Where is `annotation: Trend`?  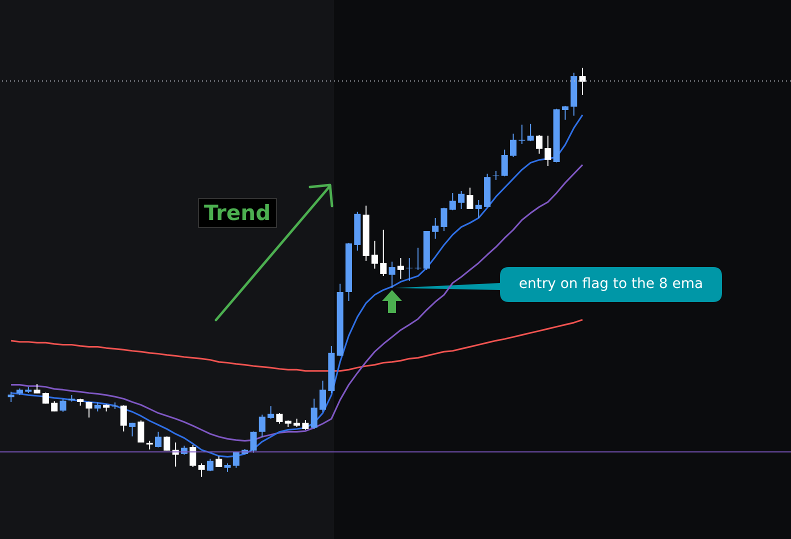 annotation: Trend is located at coordinates (237, 213).